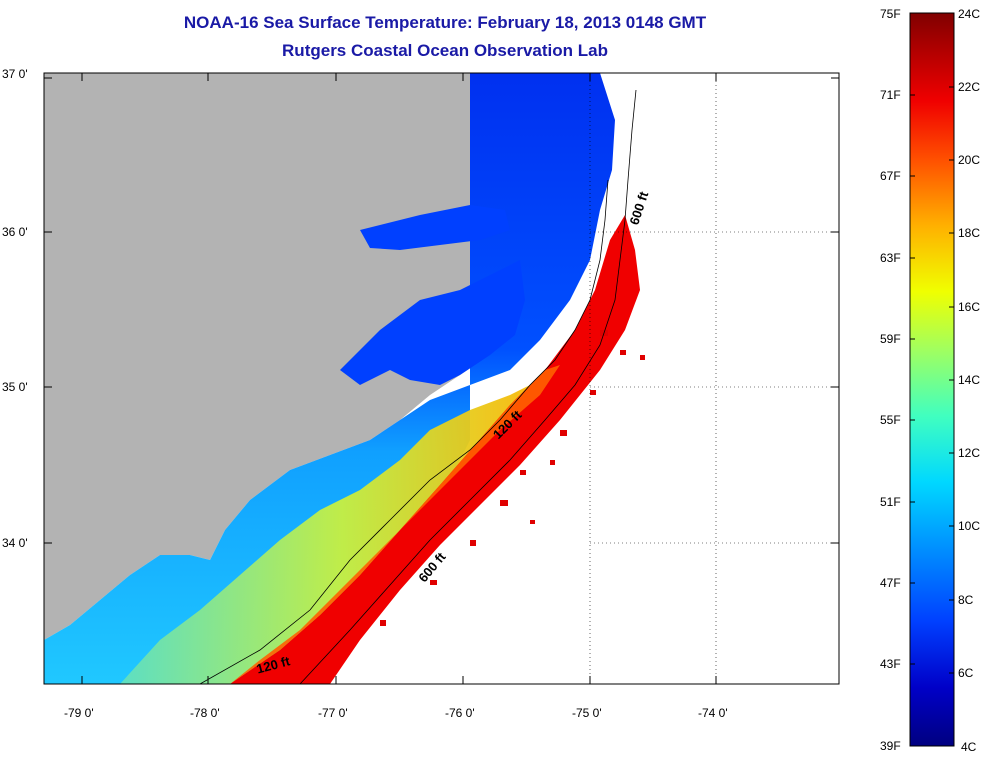 The height and width of the screenshot is (761, 984). What do you see at coordinates (951, 380) in the screenshot?
I see `colorbar-c-ticks` at bounding box center [951, 380].